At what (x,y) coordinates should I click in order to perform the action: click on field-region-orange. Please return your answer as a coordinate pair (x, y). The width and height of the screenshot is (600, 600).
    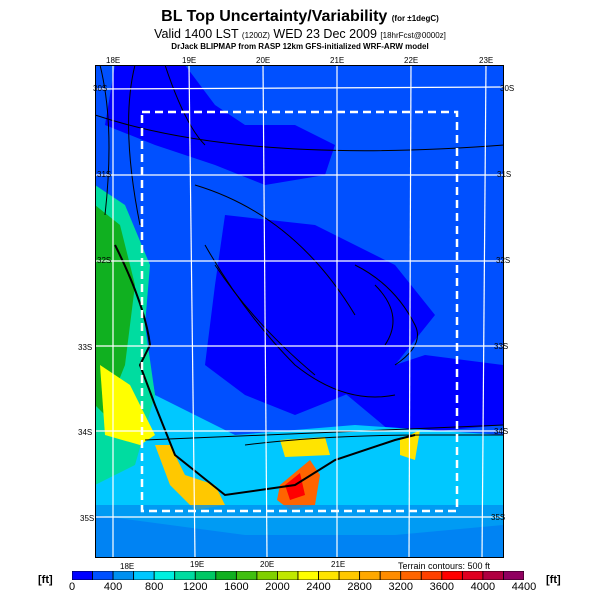
    Looking at the image, I should click on (190, 477).